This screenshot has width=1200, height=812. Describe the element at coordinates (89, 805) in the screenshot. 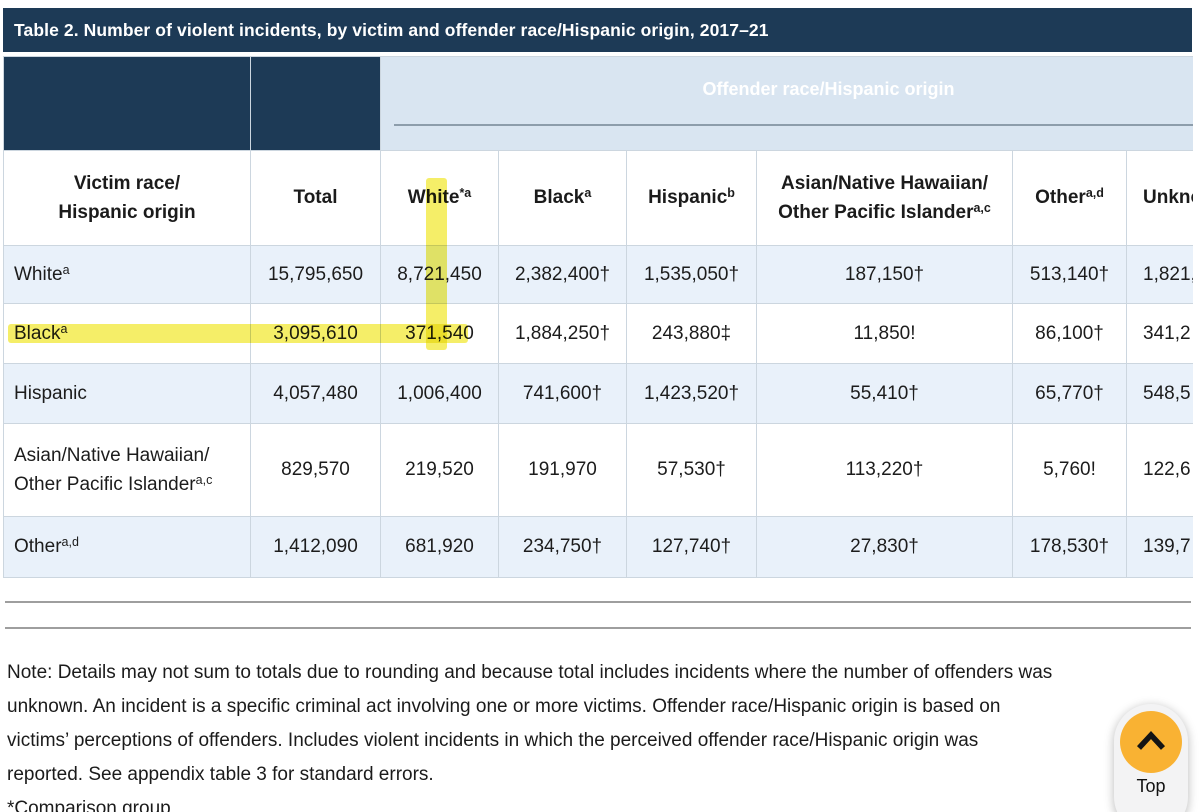

I see `comparison-group-footnote: *Comparison group` at that location.